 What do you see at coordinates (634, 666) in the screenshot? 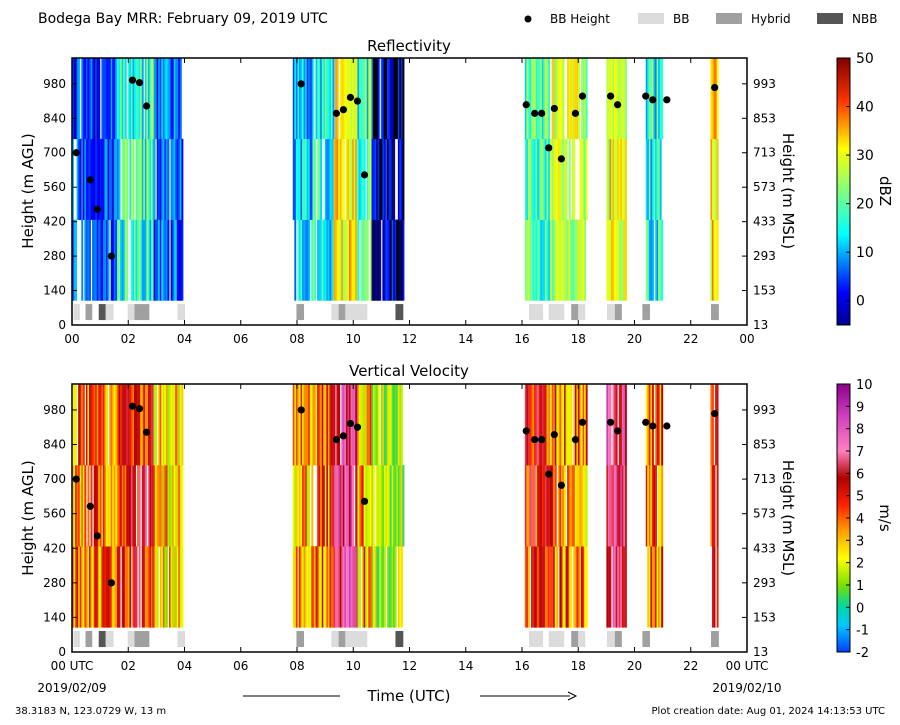
I see `x-tick-label: 20` at bounding box center [634, 666].